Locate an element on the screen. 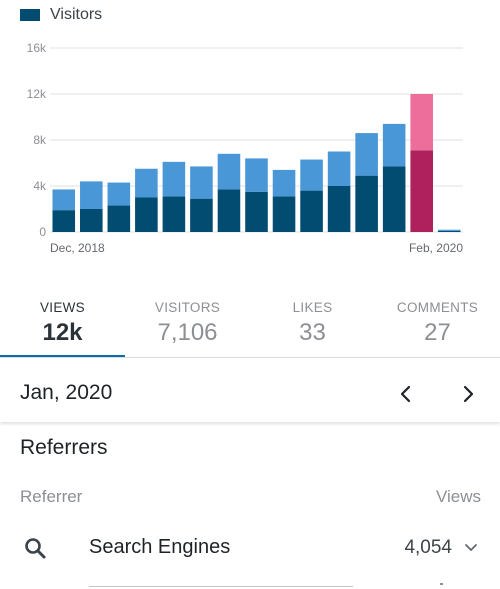 The width and height of the screenshot is (500, 589). tab-comments: COMMENTS 27 is located at coordinates (437, 324).